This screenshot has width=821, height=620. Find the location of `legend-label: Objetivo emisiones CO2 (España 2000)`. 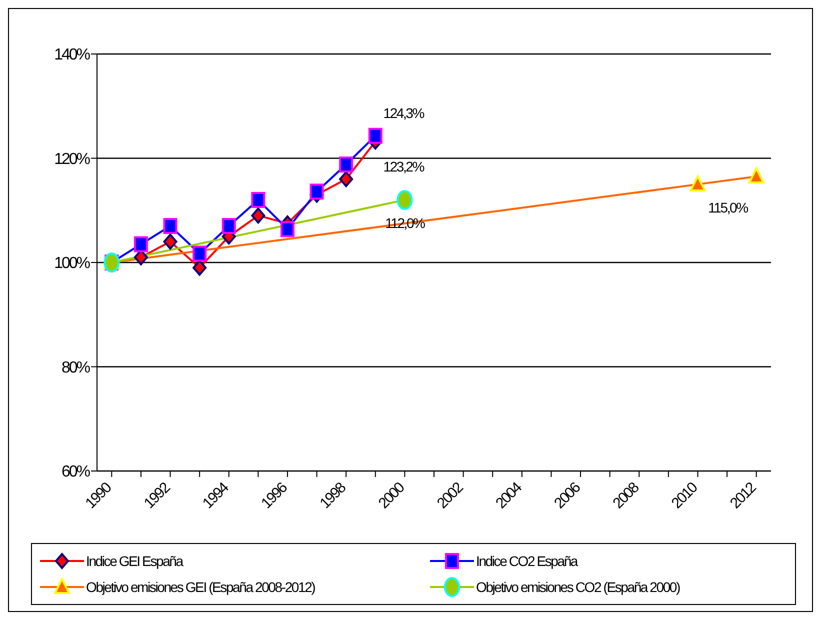

legend-label: Objetivo emisiones CO2 (España 2000) is located at coordinates (578, 587).